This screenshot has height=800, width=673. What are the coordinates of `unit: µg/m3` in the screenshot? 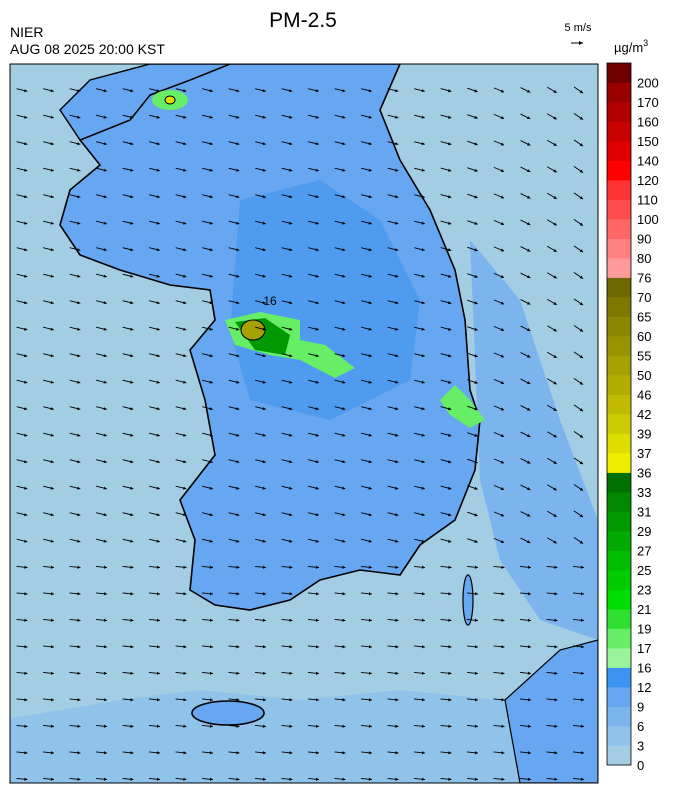 It's located at (631, 46).